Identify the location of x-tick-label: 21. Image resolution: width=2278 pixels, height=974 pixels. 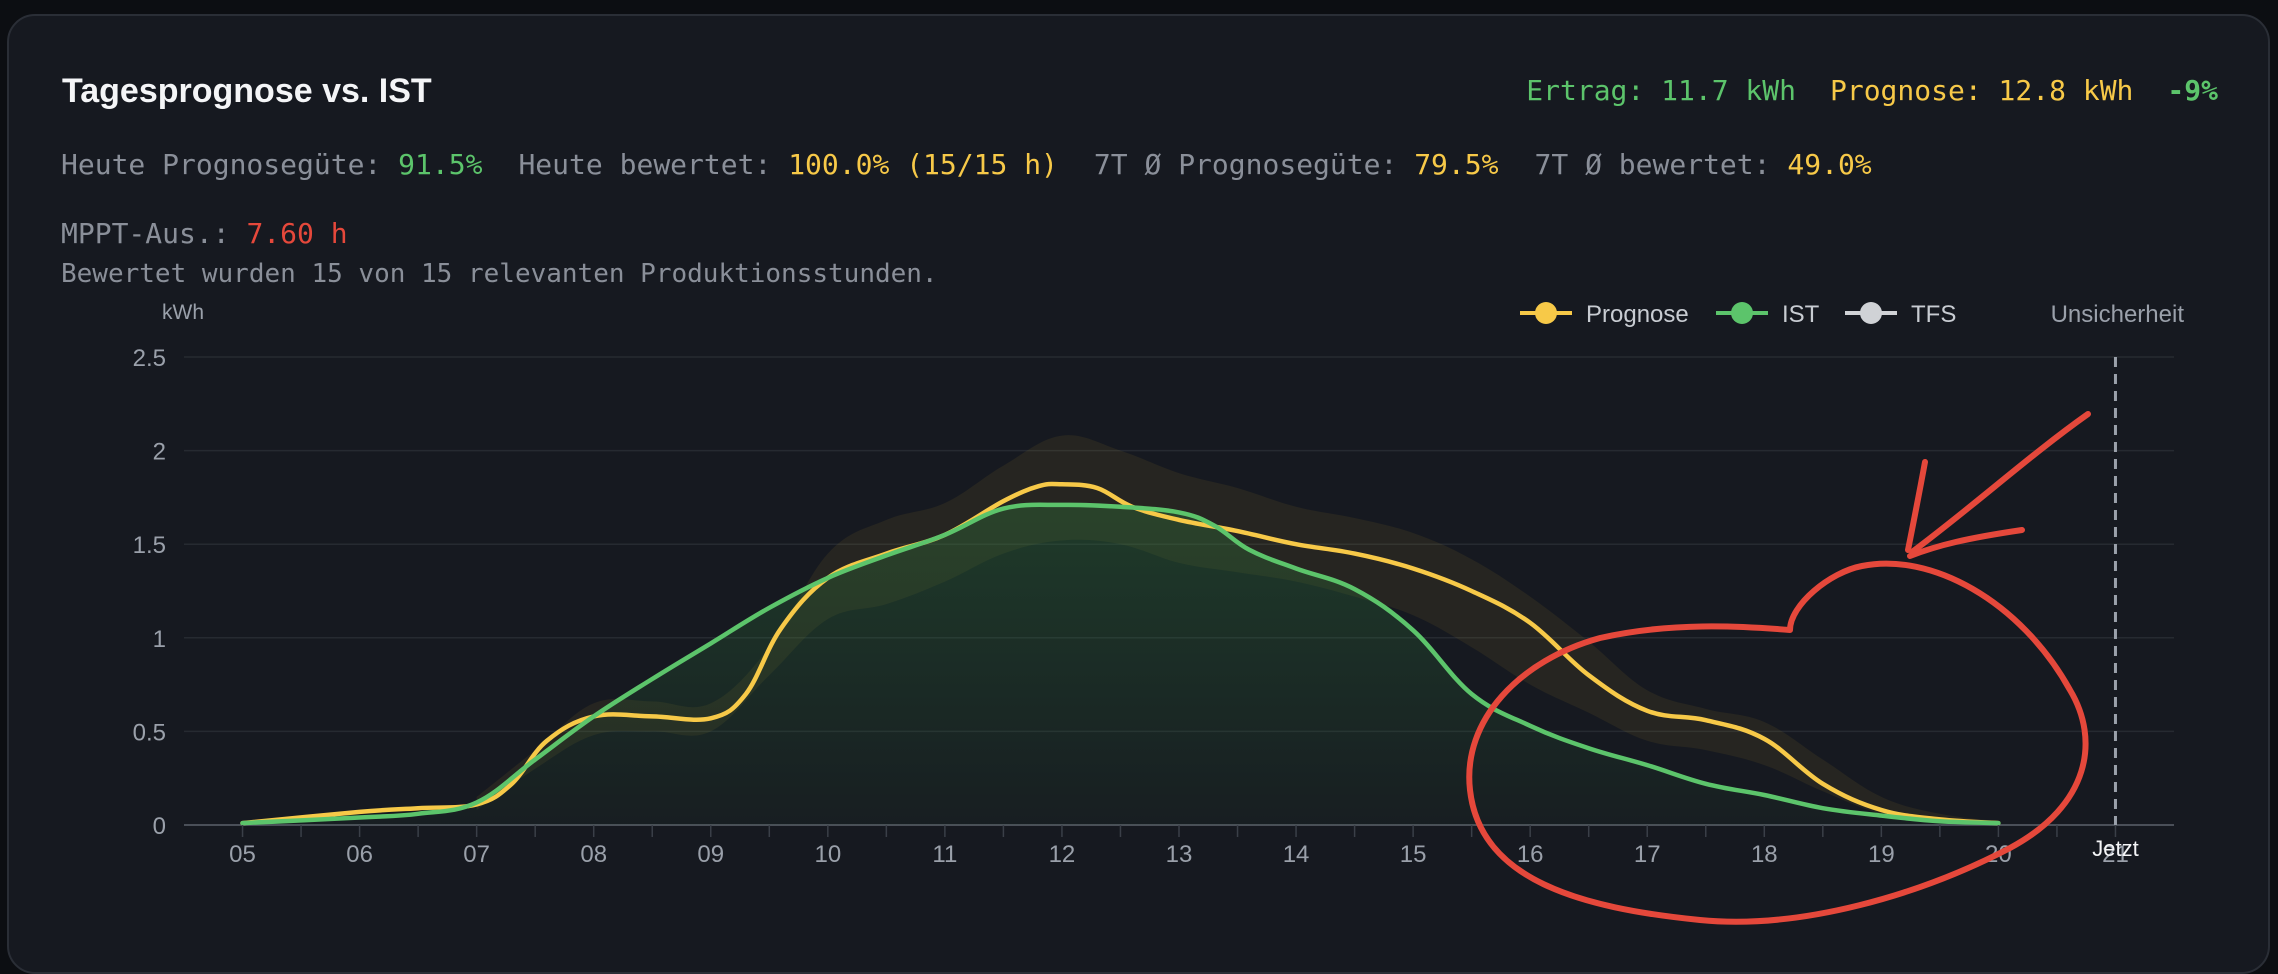
(2115, 854).